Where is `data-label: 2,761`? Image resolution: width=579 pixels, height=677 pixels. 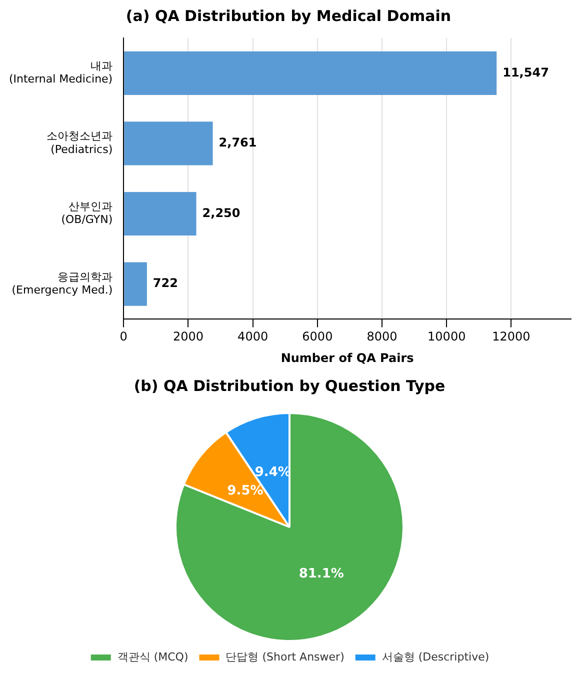
data-label: 2,761 is located at coordinates (237, 143).